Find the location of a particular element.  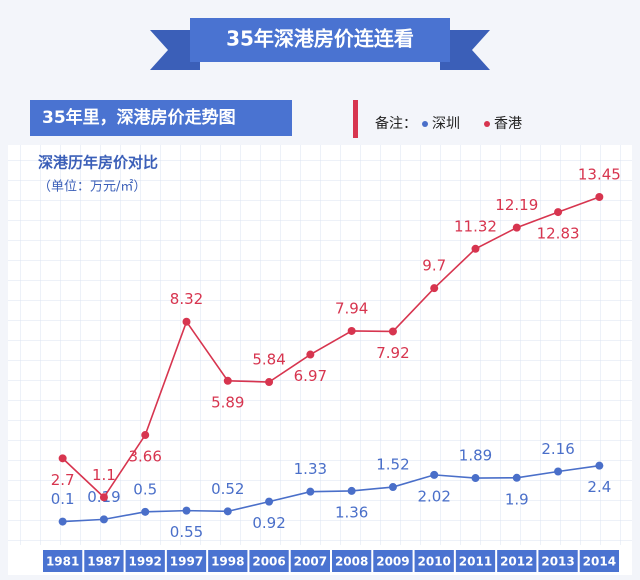

value-label: 1.33 is located at coordinates (310, 469).